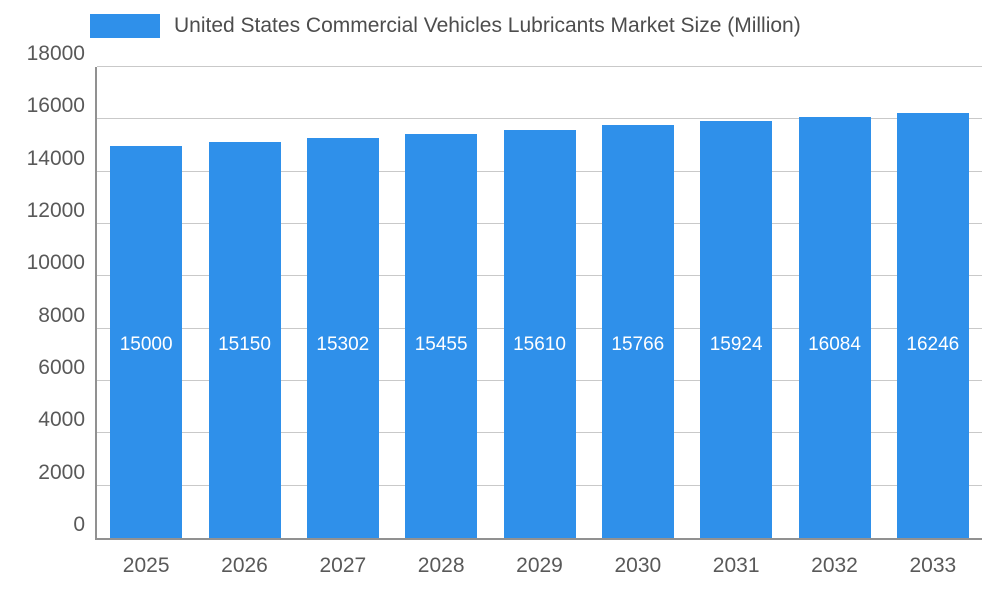 This screenshot has width=1000, height=600. I want to click on y-axis-tick-label: 0, so click(79, 524).